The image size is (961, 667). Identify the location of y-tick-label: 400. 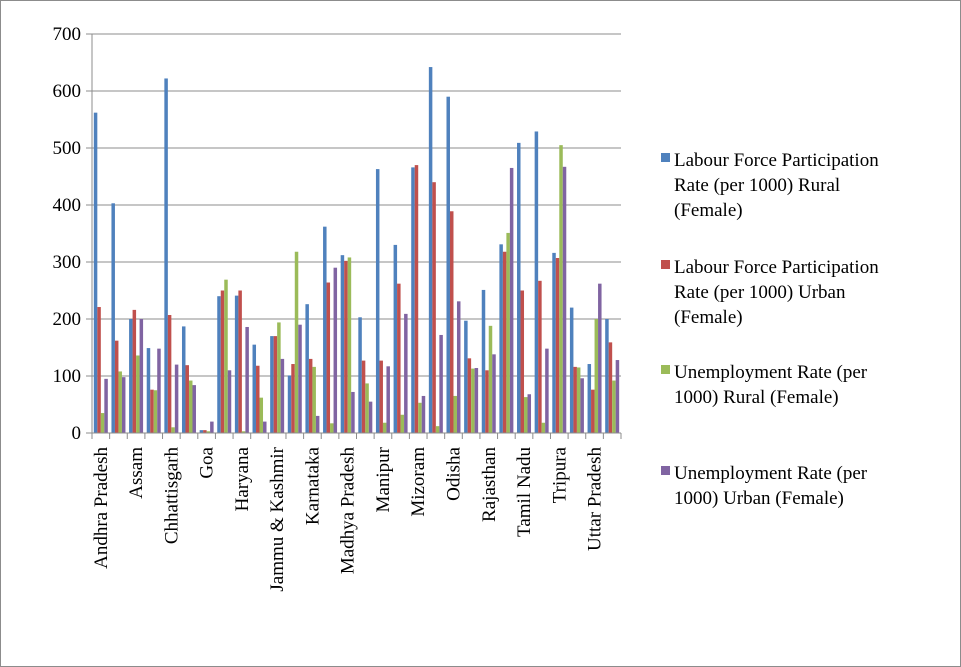
(67, 205).